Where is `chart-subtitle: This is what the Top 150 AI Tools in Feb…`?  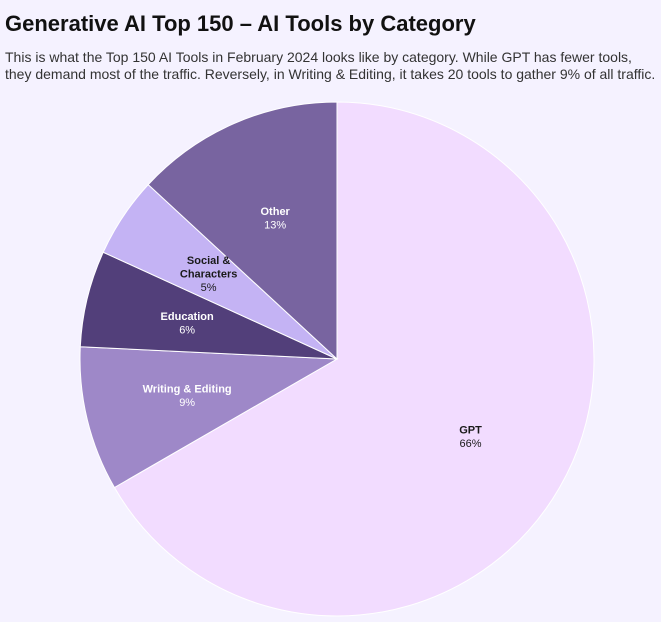
chart-subtitle: This is what the Top 150 AI Tools in Feb… is located at coordinates (330, 65).